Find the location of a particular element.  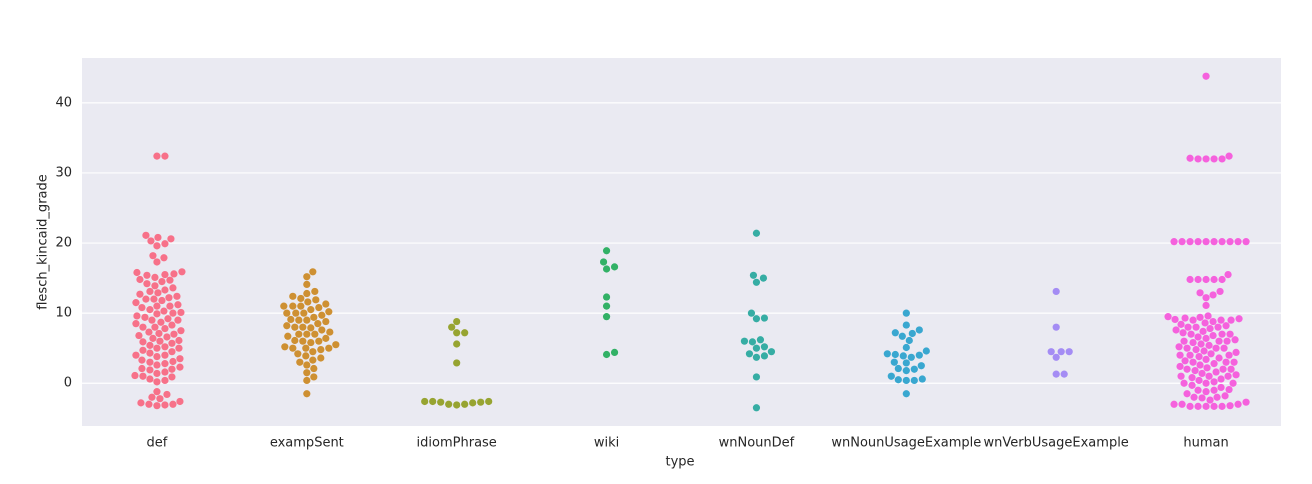

x-tick-label: def is located at coordinates (157, 443).